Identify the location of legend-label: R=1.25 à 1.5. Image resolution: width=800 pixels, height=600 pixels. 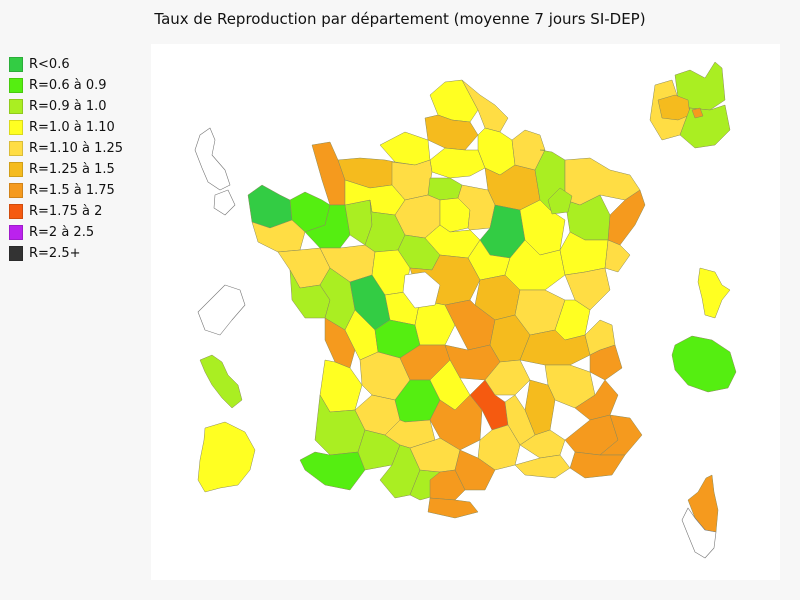
(72, 169).